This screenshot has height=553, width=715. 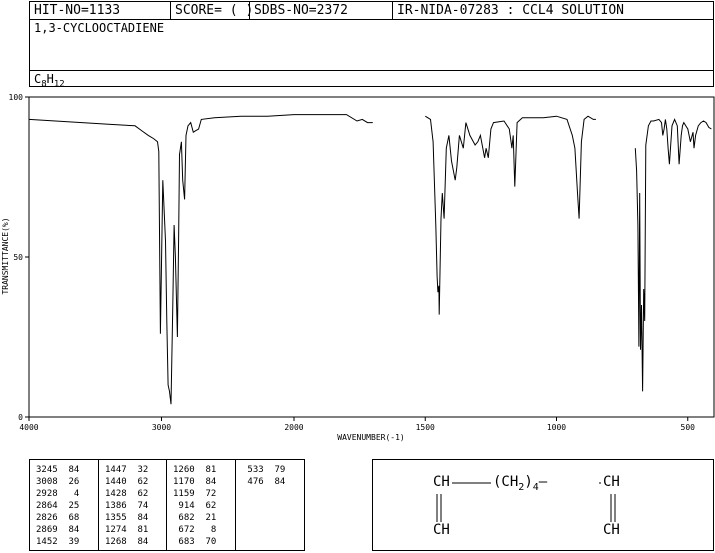 What do you see at coordinates (127, 530) in the screenshot?
I see `peak-entry: 1274 81` at bounding box center [127, 530].